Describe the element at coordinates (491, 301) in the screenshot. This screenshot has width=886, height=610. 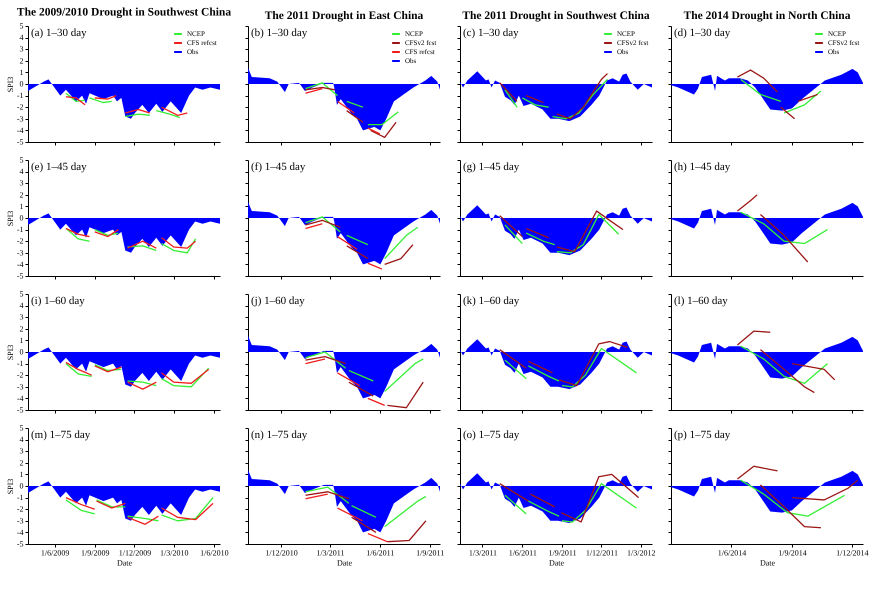
I see `annotation: (k) 1–60 day` at that location.